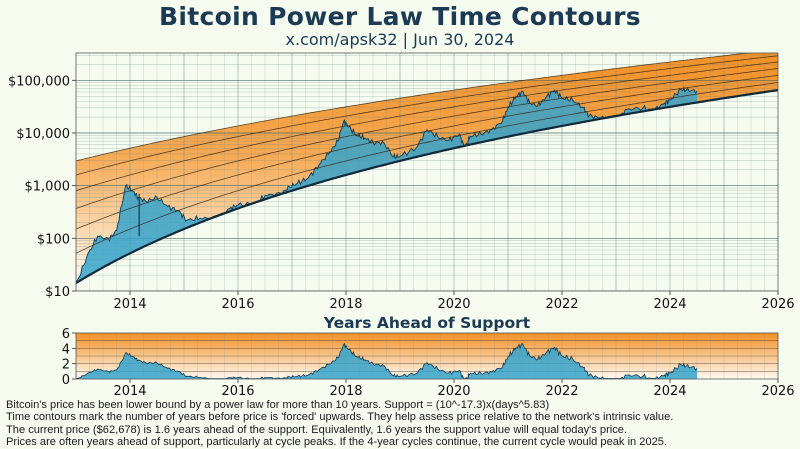  Describe the element at coordinates (57, 292) in the screenshot. I see `y-tick-label: $10` at that location.